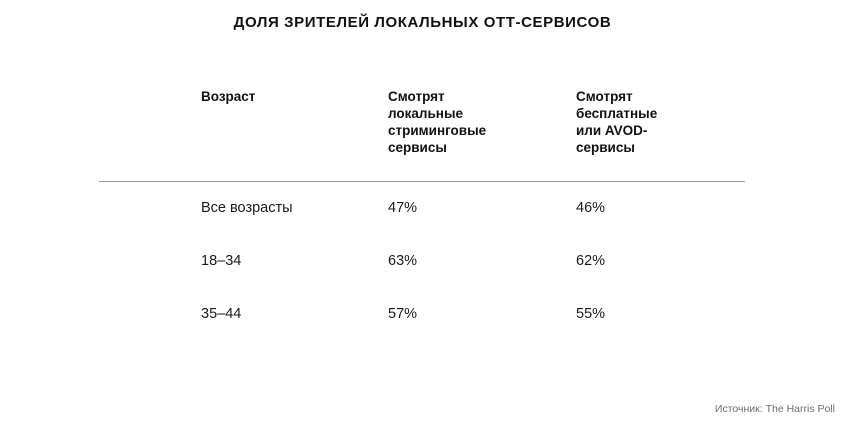 This screenshot has height=422, width=845. Describe the element at coordinates (425, 113) in the screenshot. I see `column-header-line: локальные` at that location.